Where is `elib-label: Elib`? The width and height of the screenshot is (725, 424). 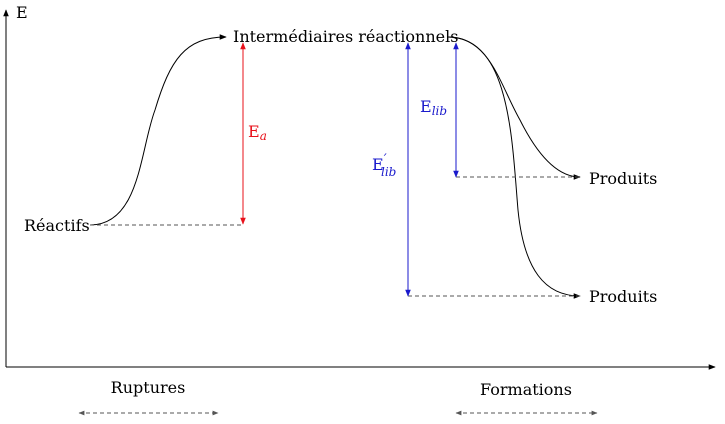 elib-label: Elib is located at coordinates (433, 107).